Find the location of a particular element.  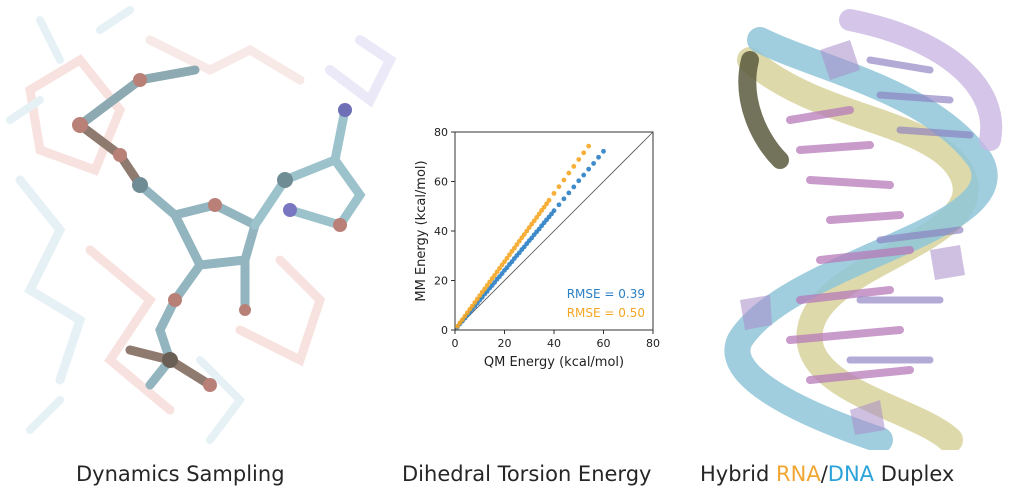

axes: 0 20 40 60 80 0 20 40 60 80 is located at coordinates (547, 238).